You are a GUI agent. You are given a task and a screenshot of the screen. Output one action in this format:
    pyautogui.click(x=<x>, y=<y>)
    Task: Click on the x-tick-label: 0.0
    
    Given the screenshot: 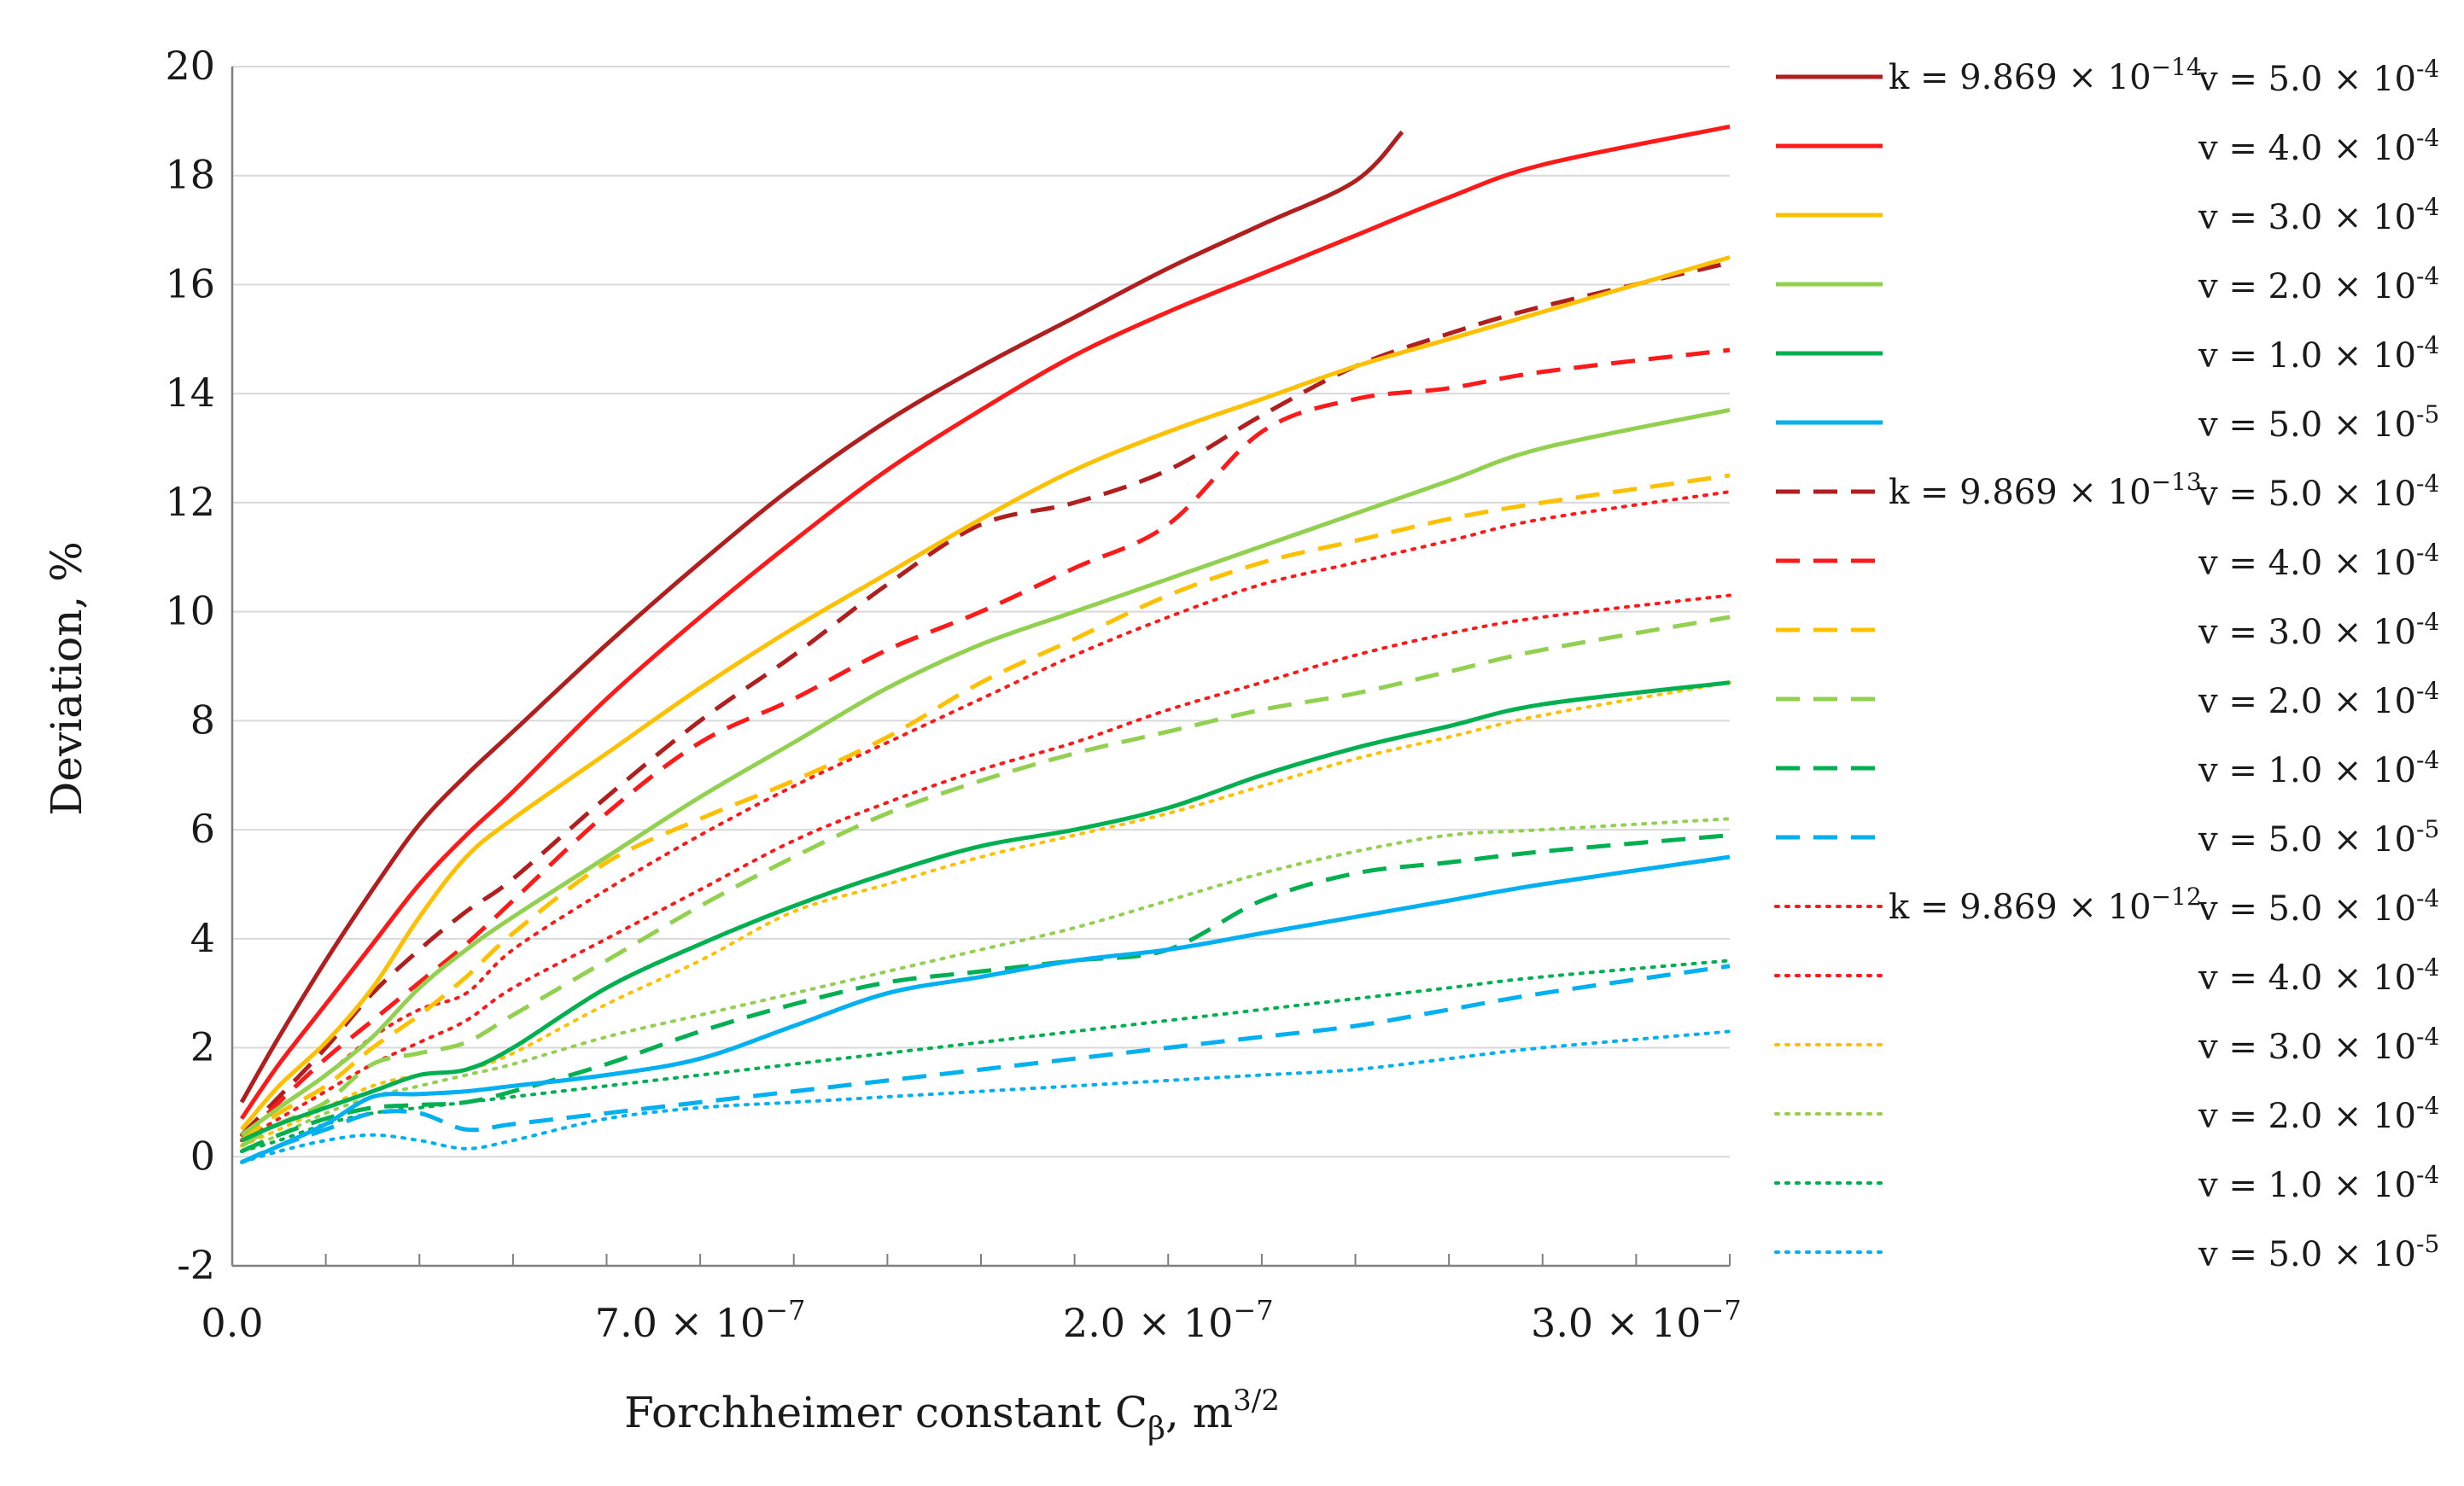 What is the action you would take?
    pyautogui.click(x=232, y=1323)
    